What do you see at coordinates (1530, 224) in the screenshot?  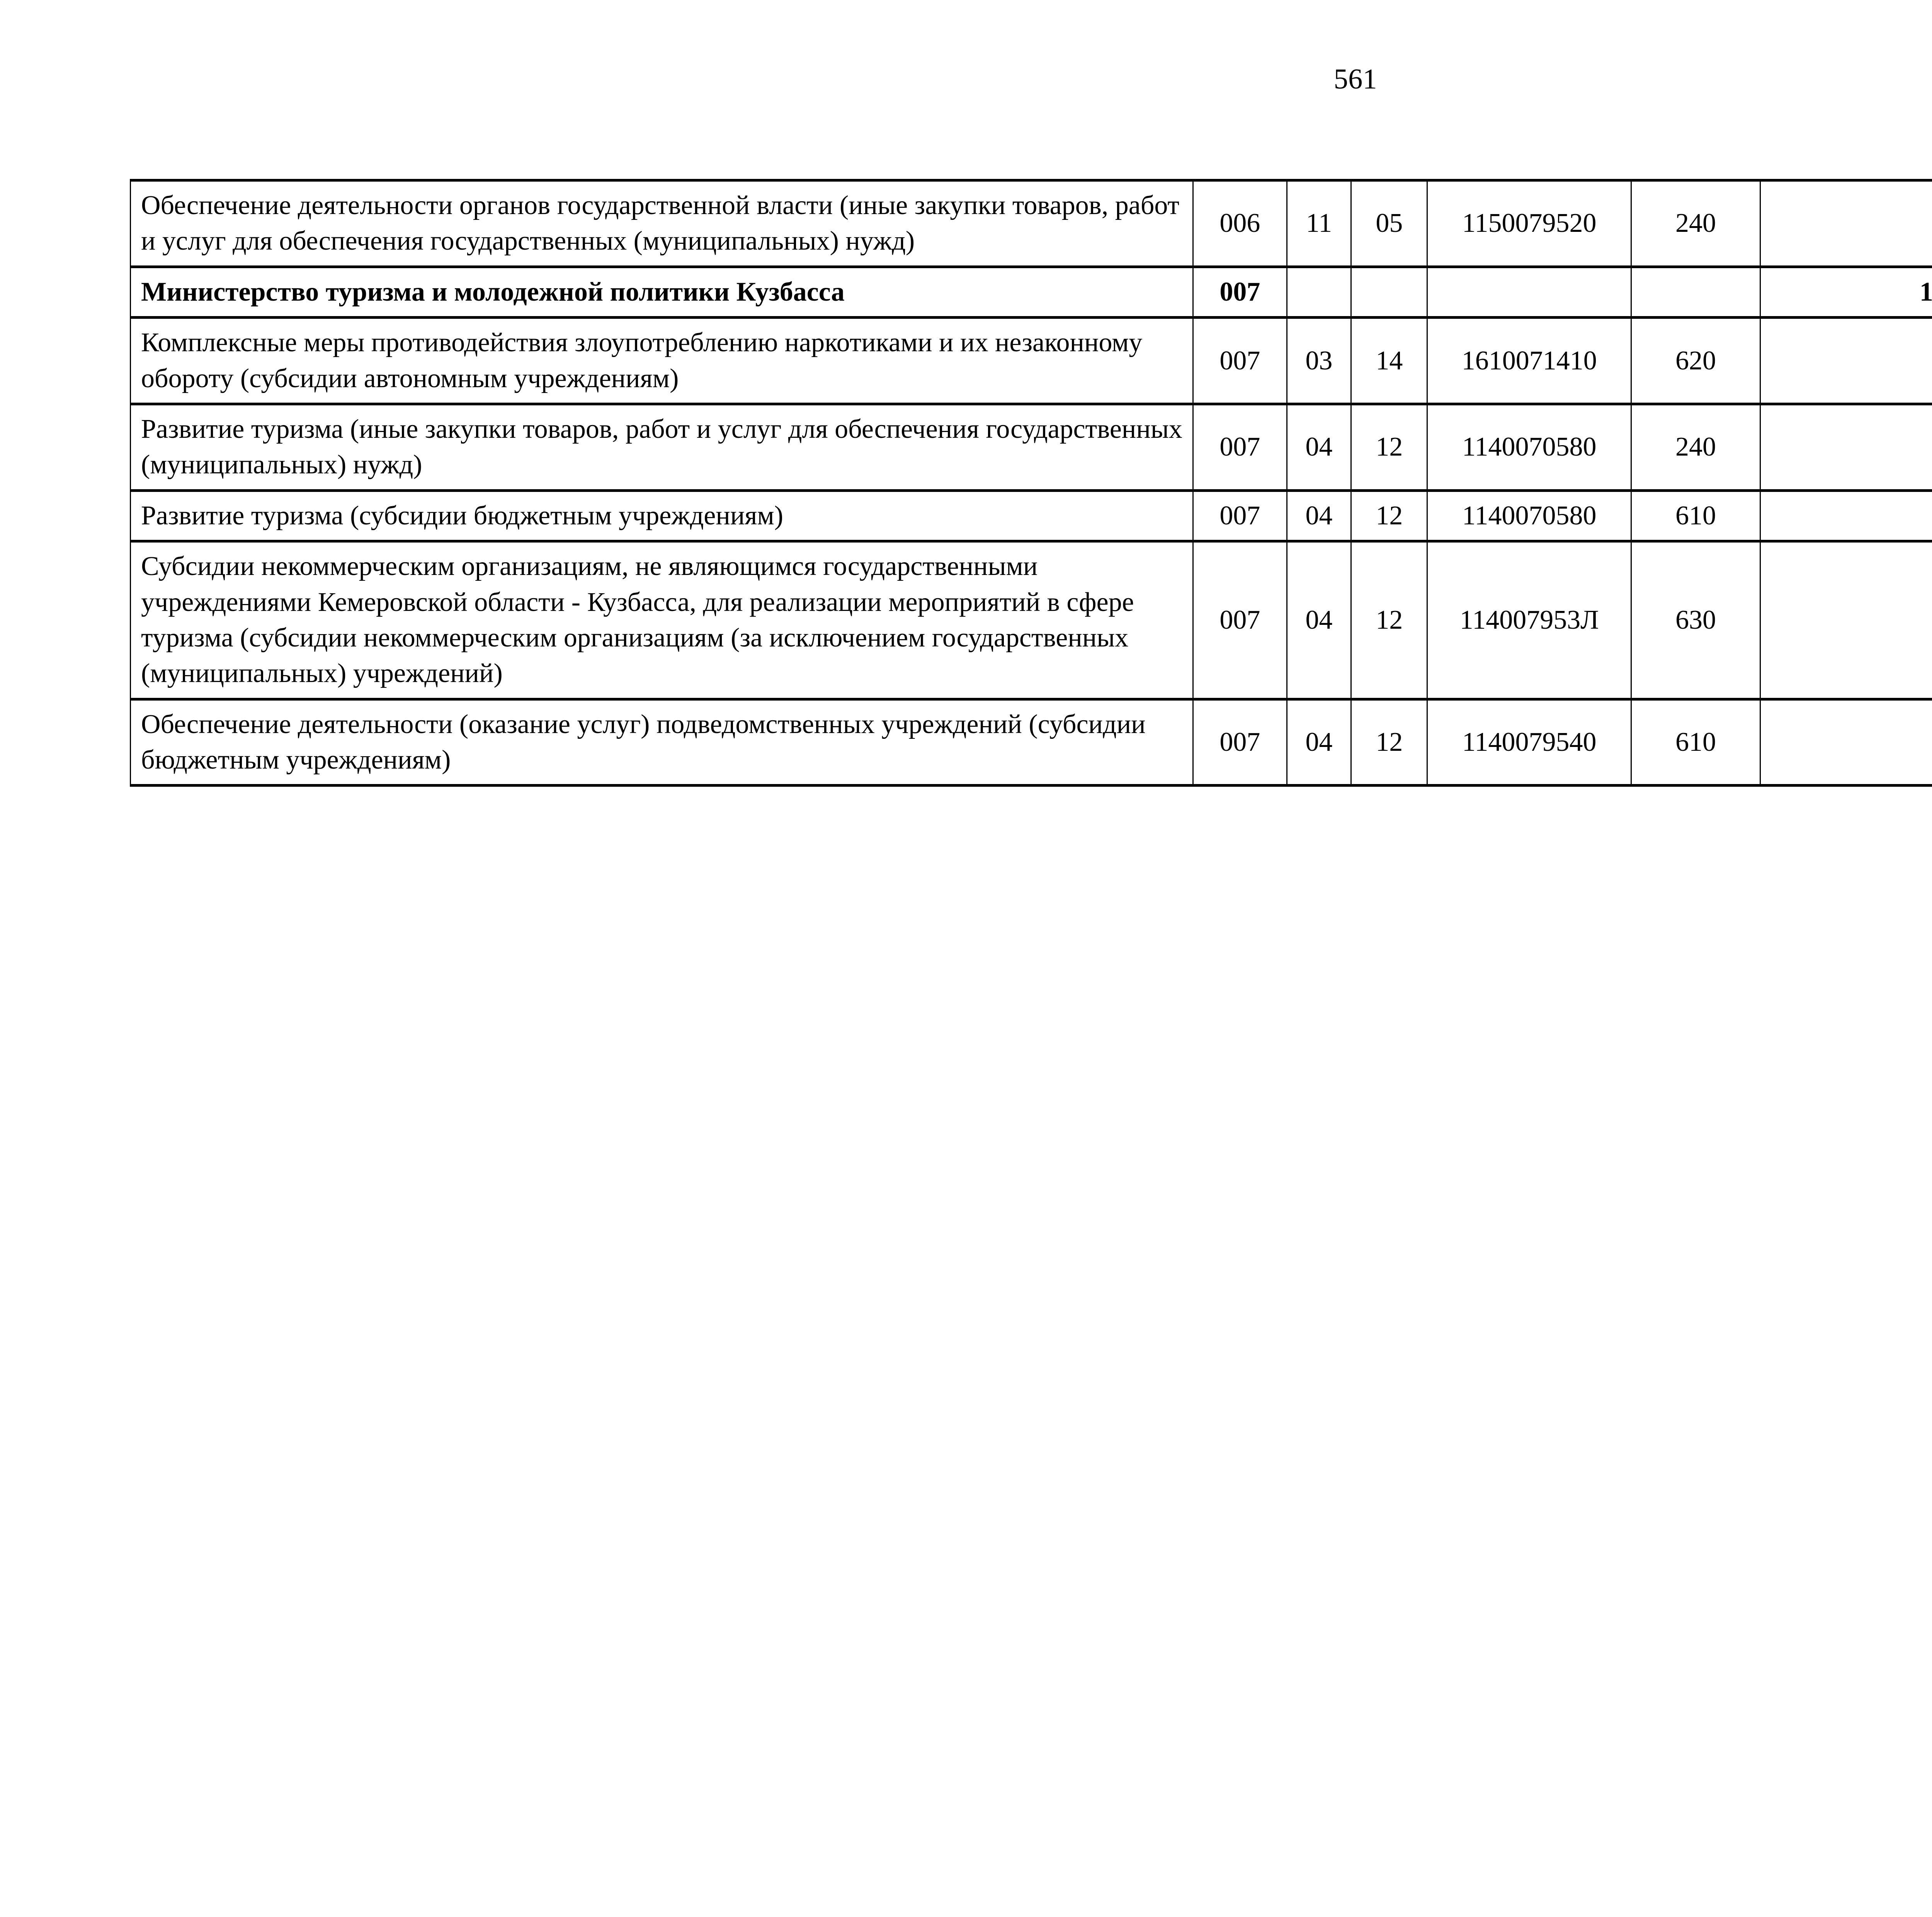 I see `table-cell-celevaya_statya: 1150079520` at bounding box center [1530, 224].